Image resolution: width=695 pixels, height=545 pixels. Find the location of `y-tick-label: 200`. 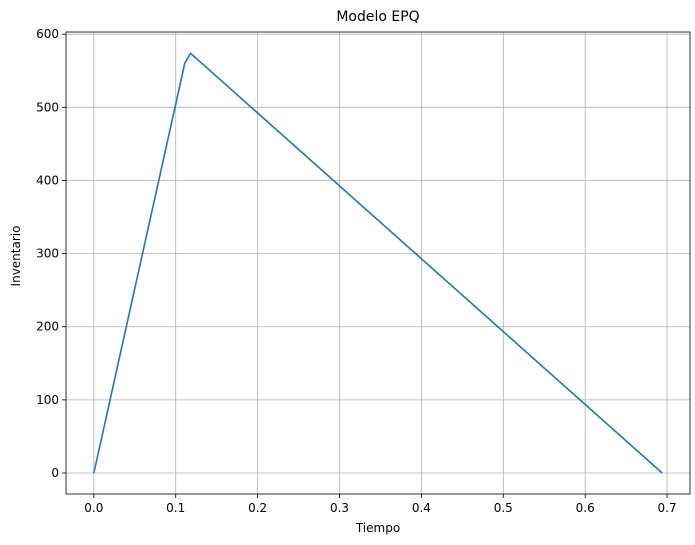

y-tick-label: 200 is located at coordinates (47, 327).